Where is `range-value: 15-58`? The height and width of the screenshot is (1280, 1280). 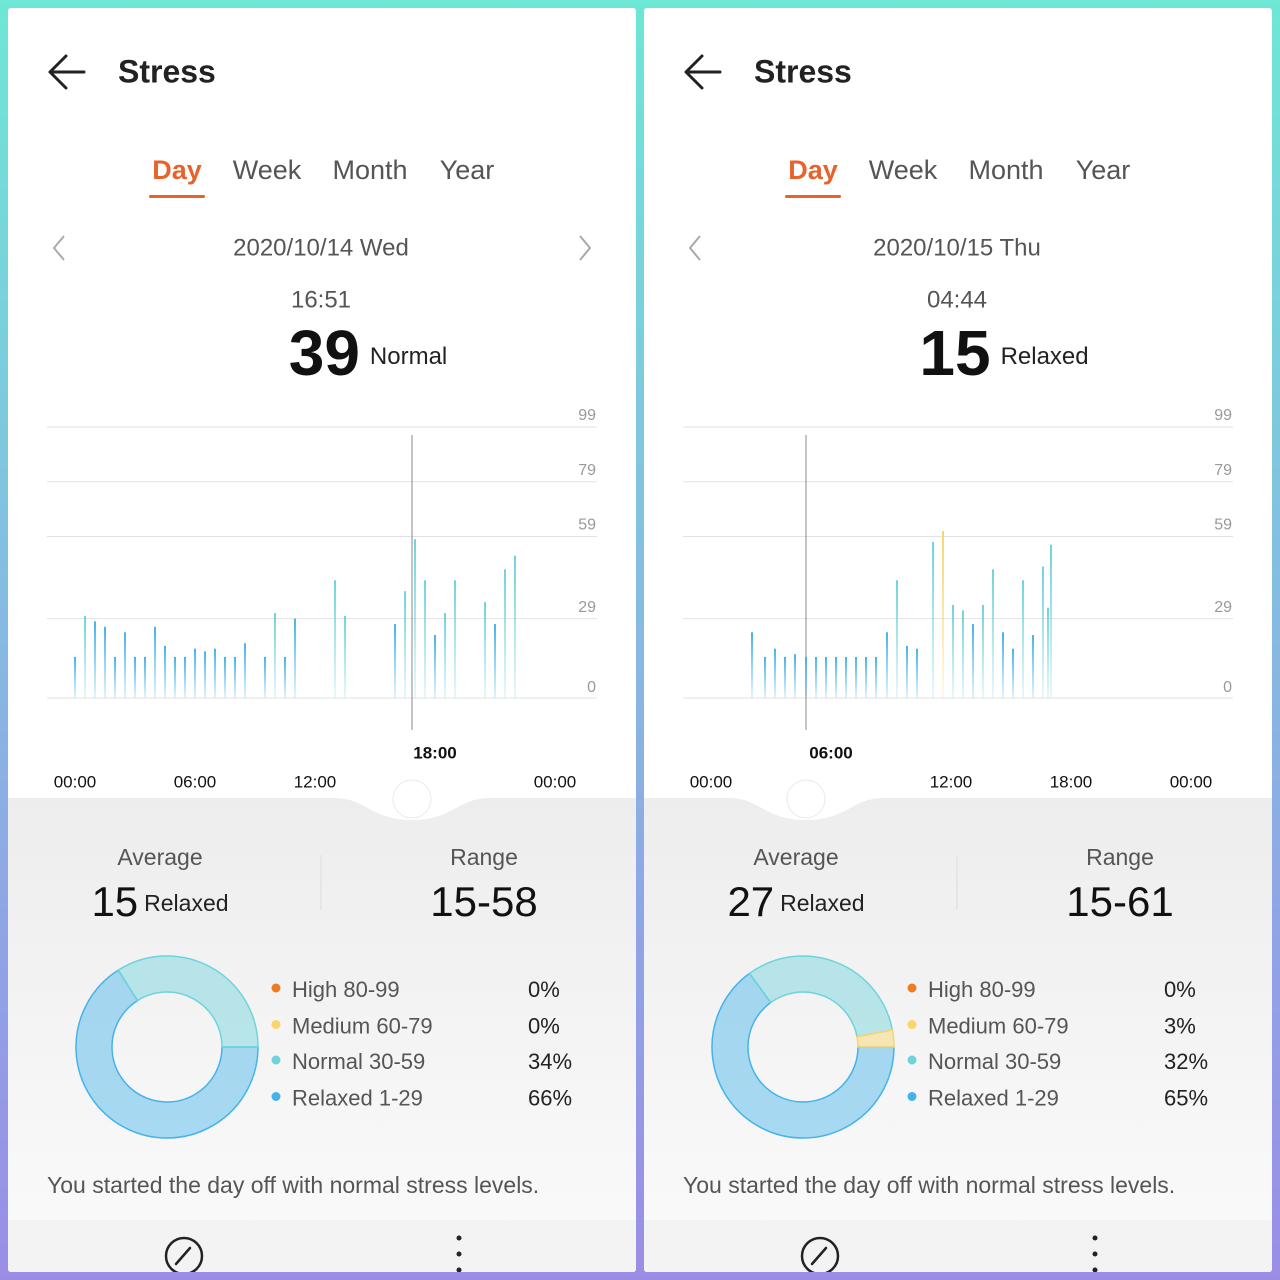 range-value: 15-58 is located at coordinates (483, 901).